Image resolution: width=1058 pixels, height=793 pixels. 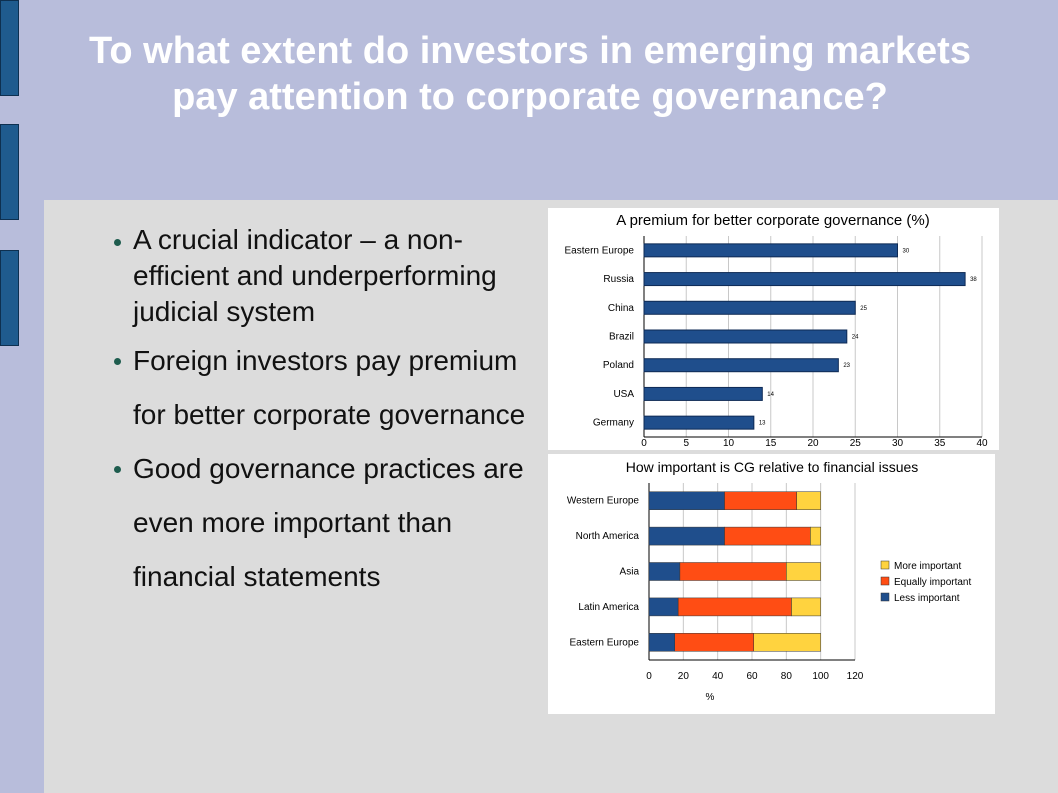 What do you see at coordinates (806, 607) in the screenshot?
I see `bar-latin-america-more-important` at bounding box center [806, 607].